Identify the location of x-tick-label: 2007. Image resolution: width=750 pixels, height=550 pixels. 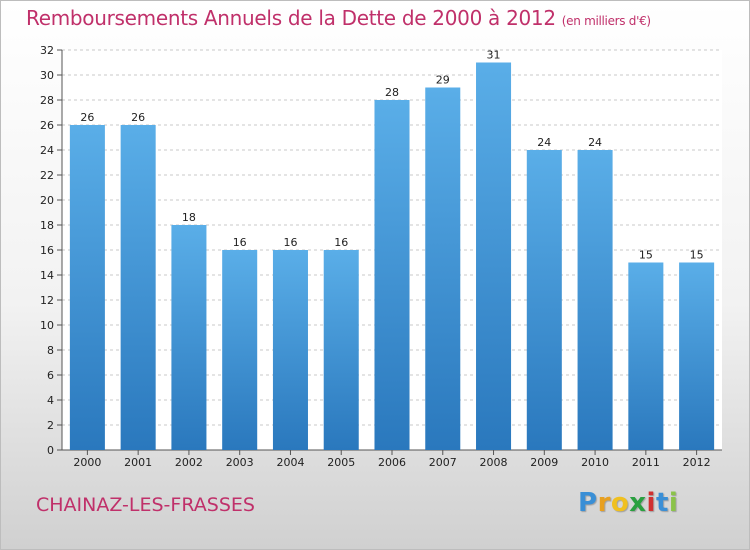
(443, 462).